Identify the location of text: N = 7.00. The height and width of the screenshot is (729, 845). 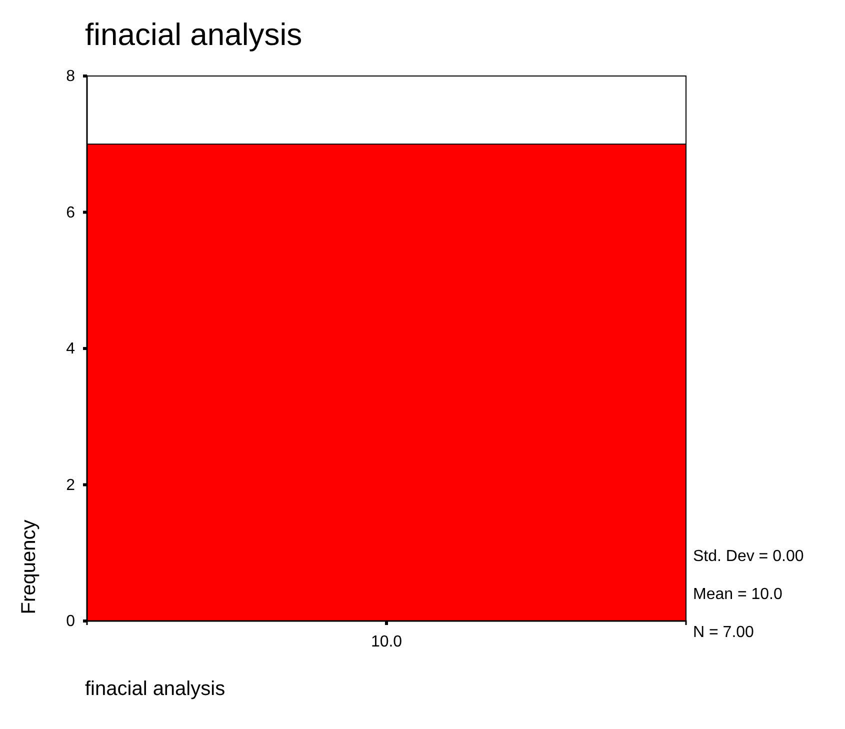
(723, 632).